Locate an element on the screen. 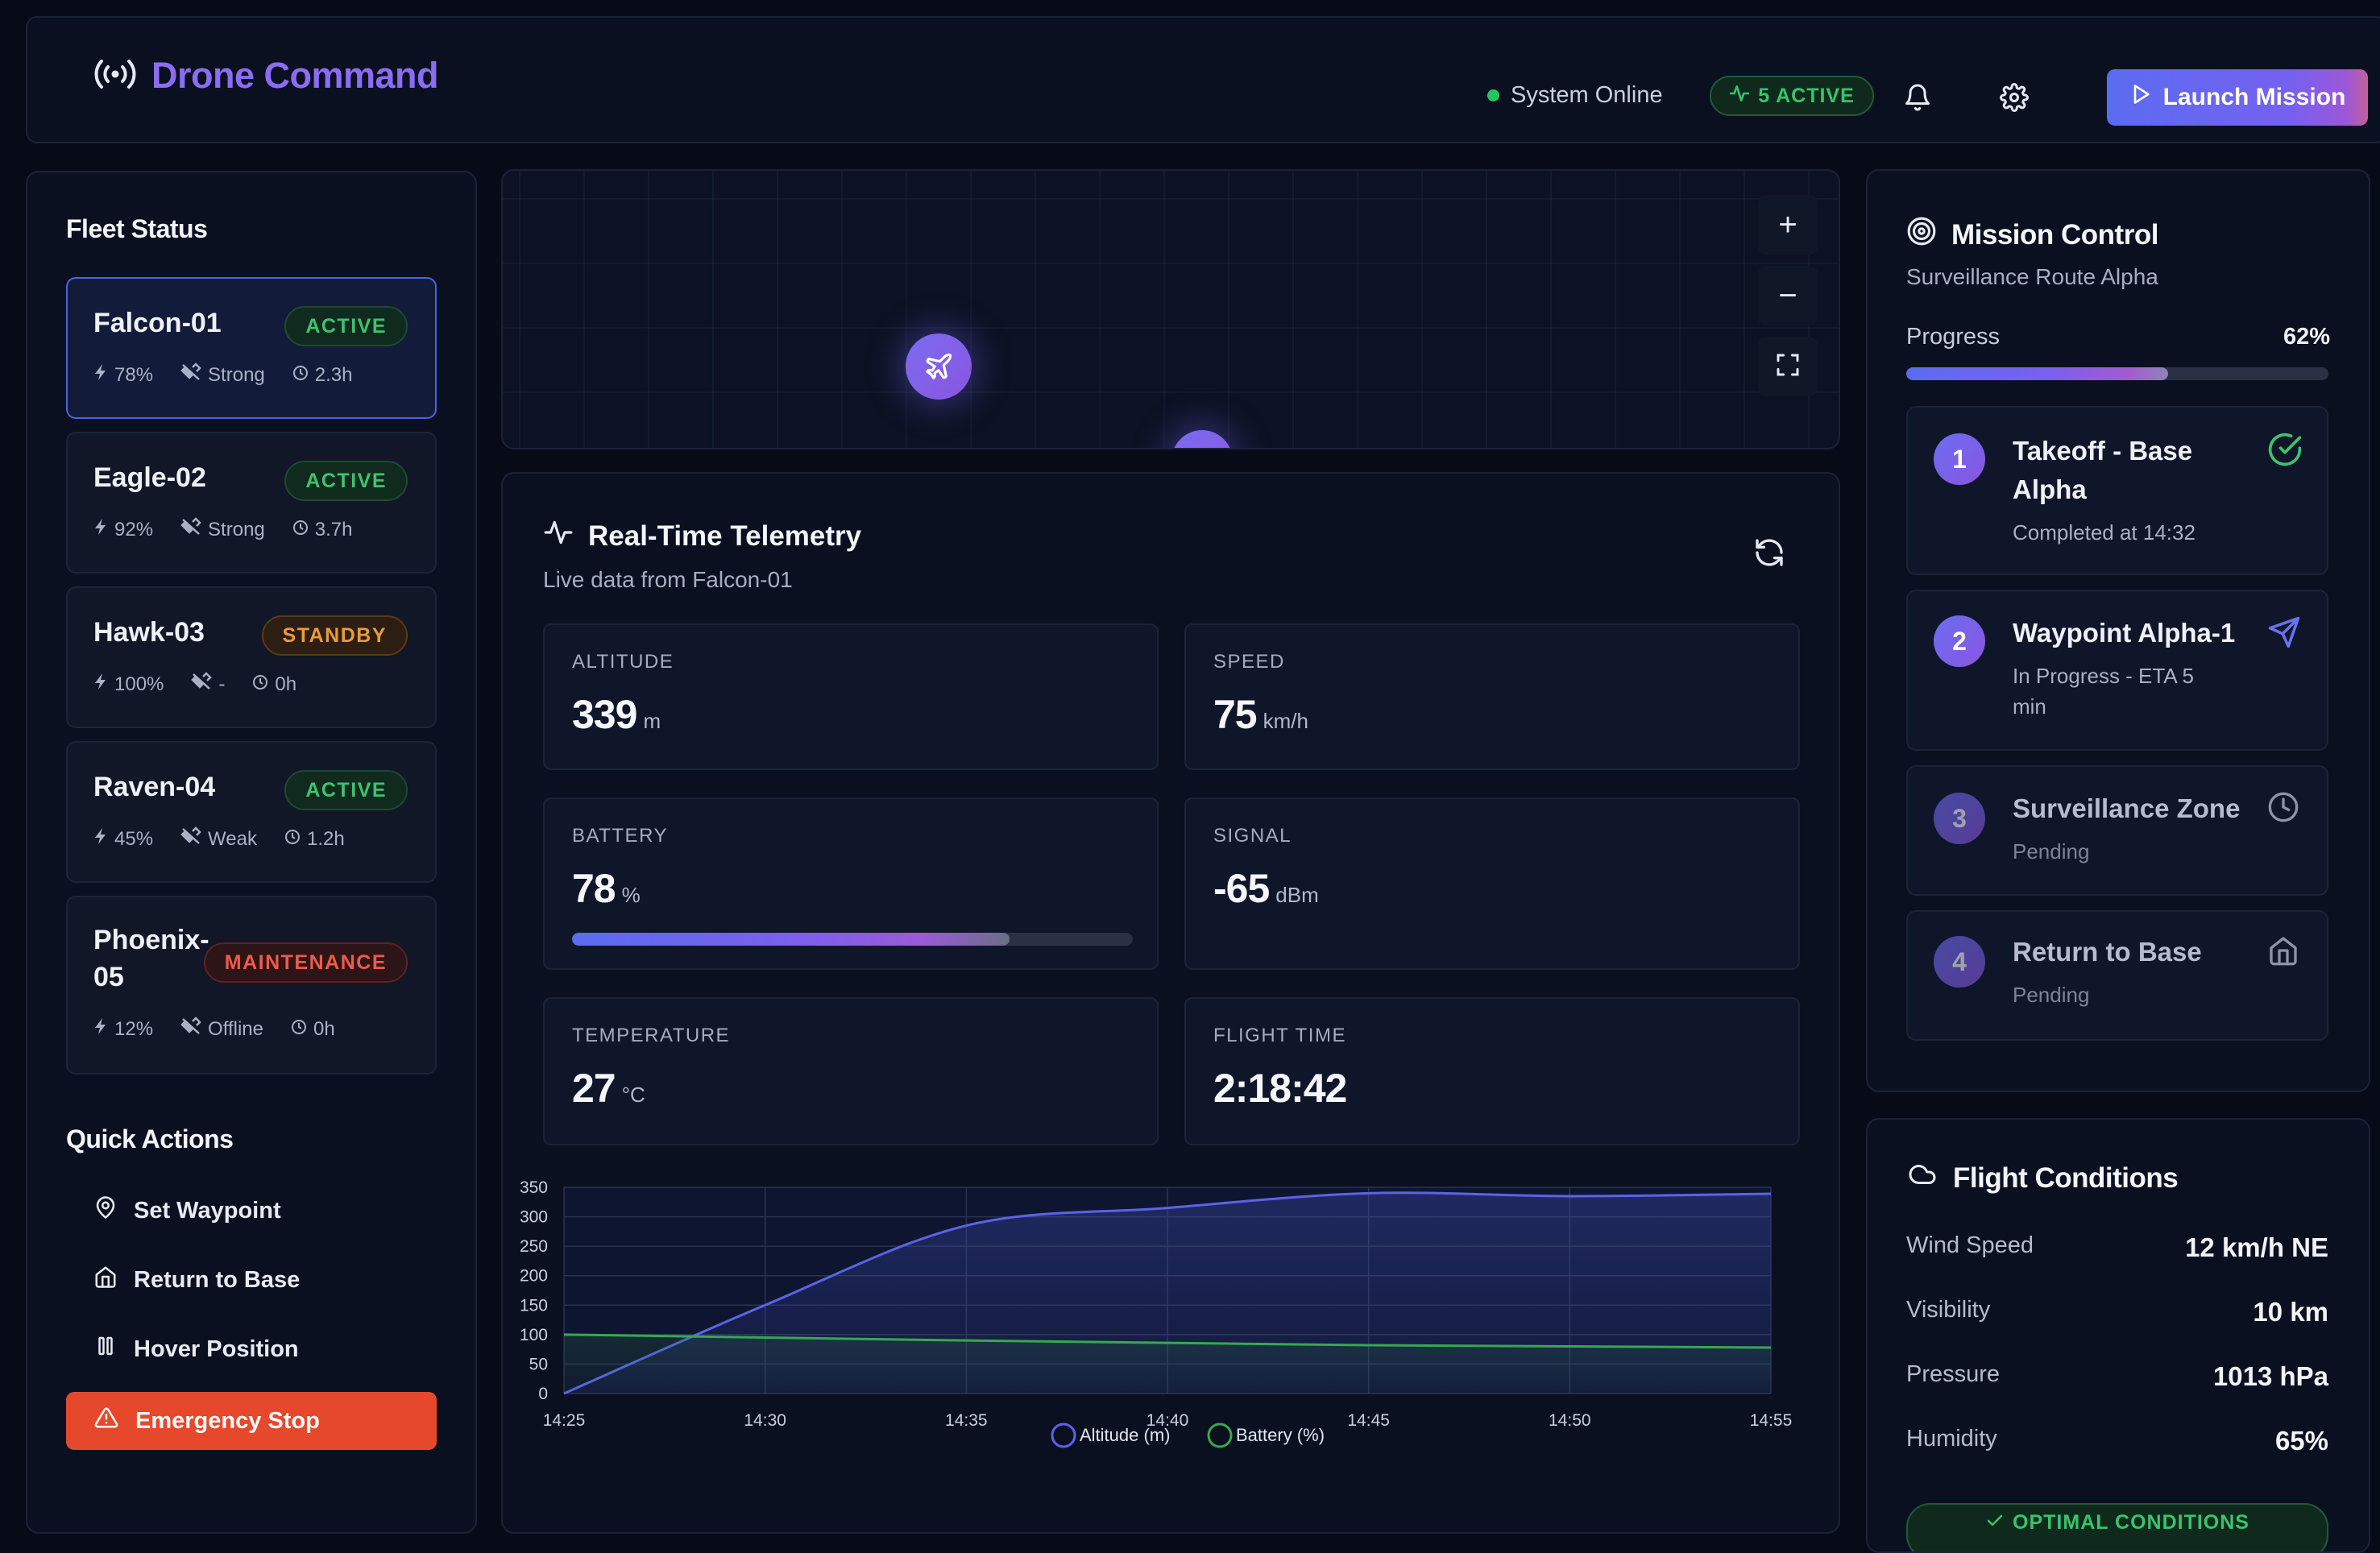  cloud-icon is located at coordinates (1922, 1178).